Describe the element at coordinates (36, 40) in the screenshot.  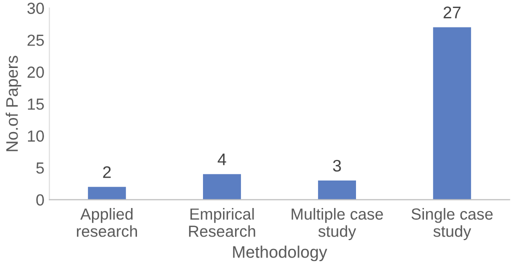
I see `y-tick-label: 25` at that location.